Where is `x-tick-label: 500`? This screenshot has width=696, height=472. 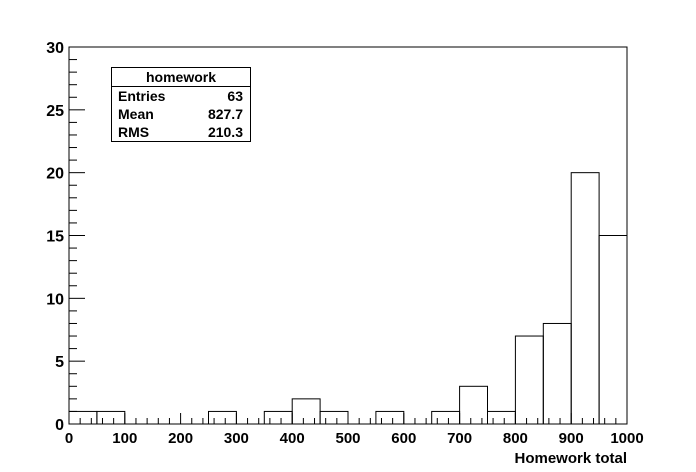 x-tick-label: 500 is located at coordinates (347, 438).